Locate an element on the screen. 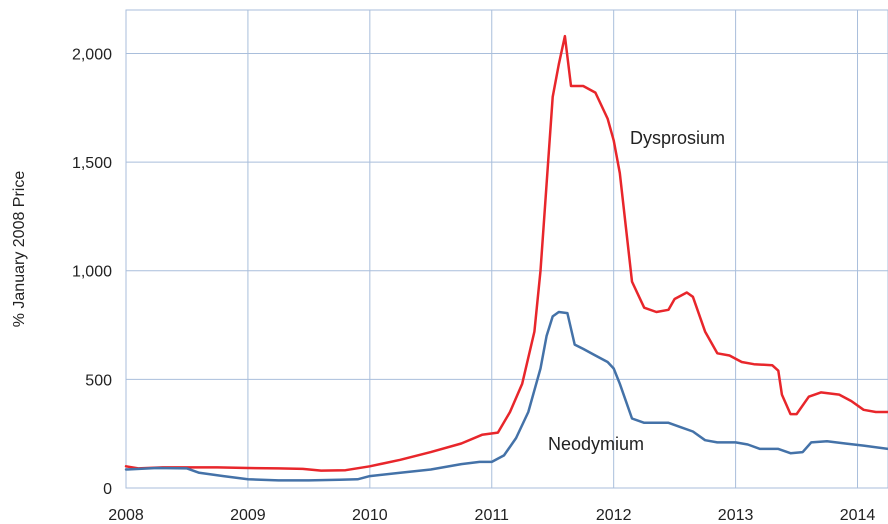 The image size is (888, 524). series-label-neodymium: Neodymium is located at coordinates (596, 444).